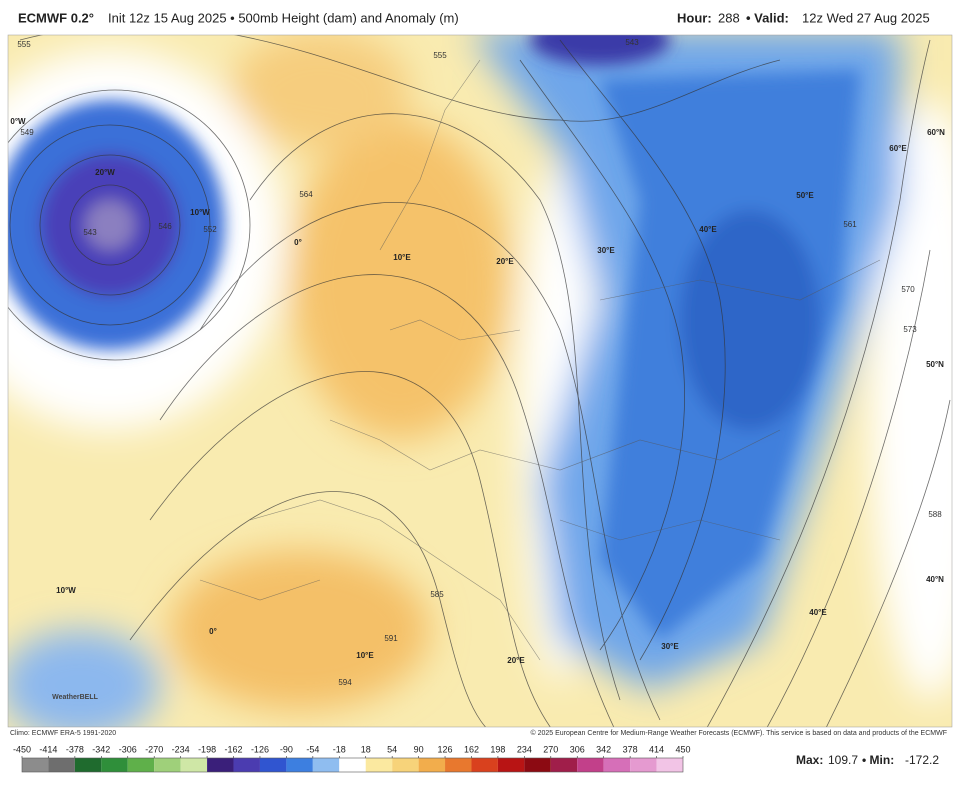  I want to click on colorbar-tick-label: -414, so click(48, 749).